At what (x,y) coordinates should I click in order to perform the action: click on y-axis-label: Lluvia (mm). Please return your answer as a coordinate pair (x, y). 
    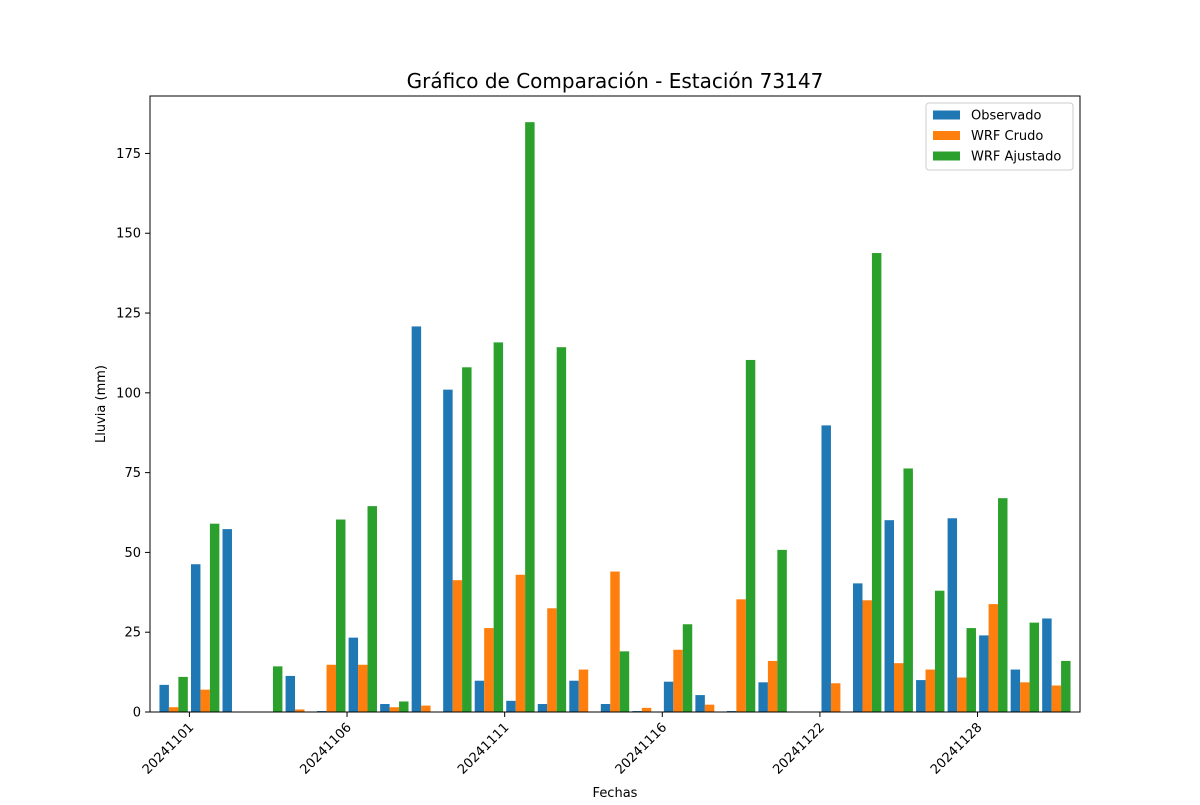
    Looking at the image, I should click on (101, 404).